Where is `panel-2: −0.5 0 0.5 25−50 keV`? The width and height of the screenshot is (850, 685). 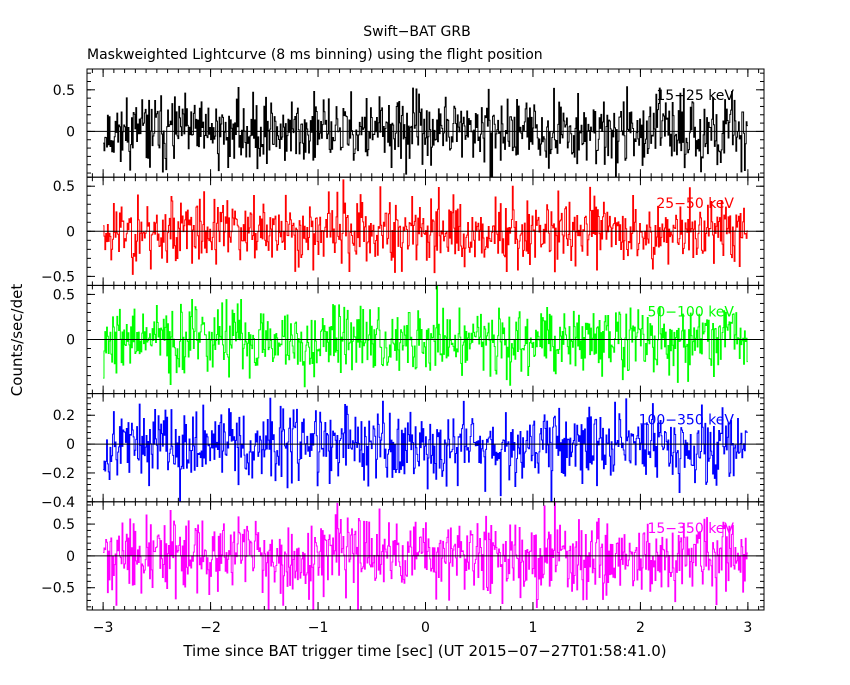 panel-2: −0.5 0 0.5 25−50 keV is located at coordinates (403, 231).